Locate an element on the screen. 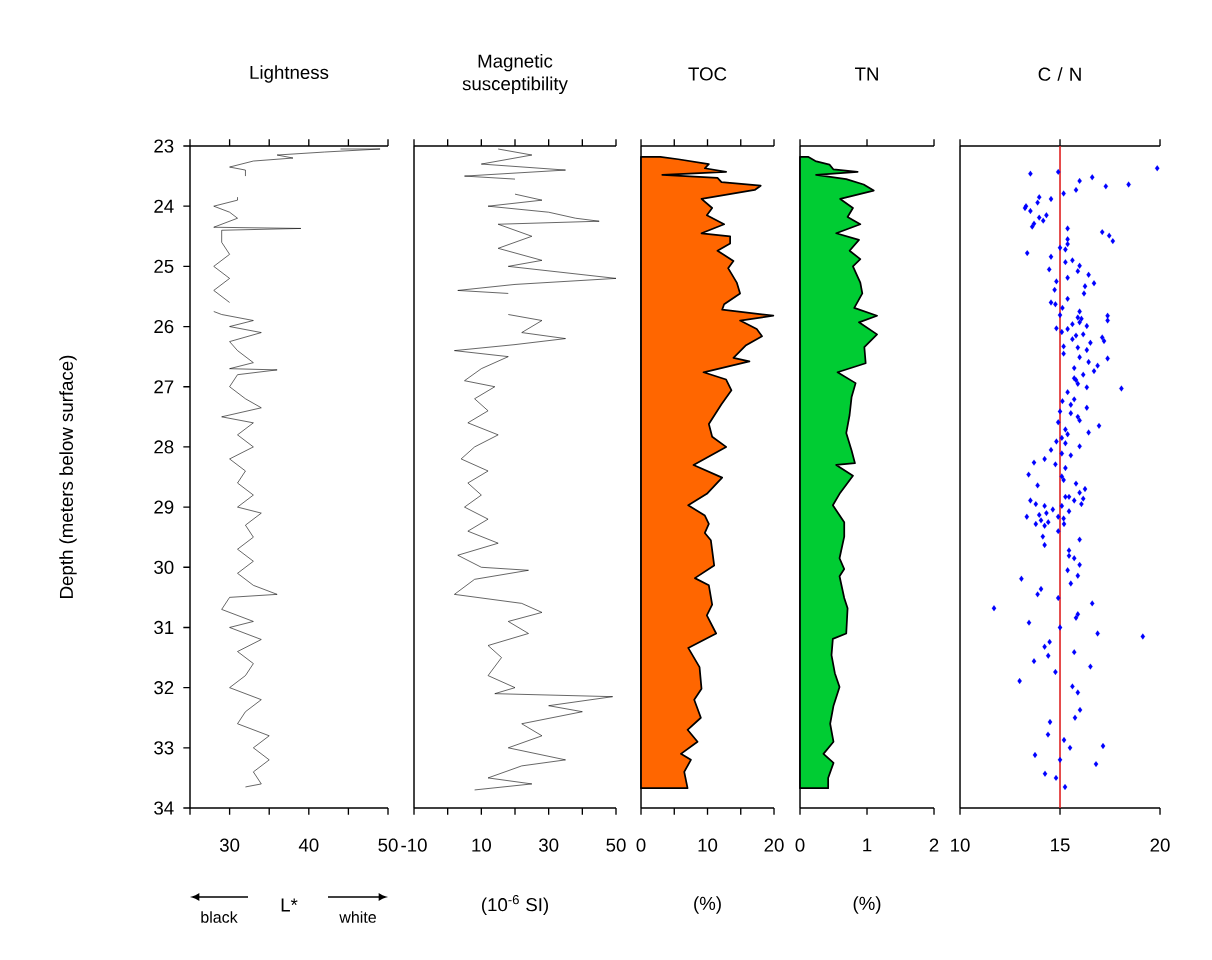  text: black is located at coordinates (219, 917).